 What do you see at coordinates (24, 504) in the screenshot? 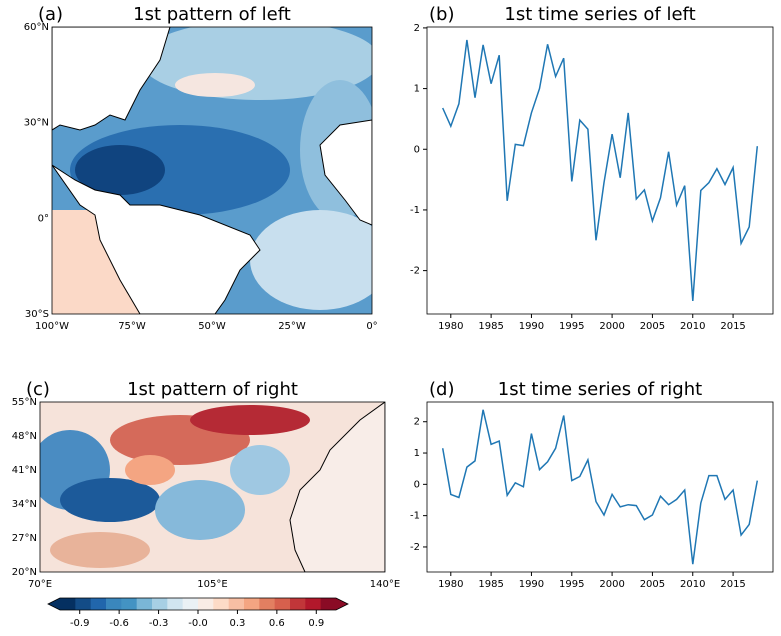
I see `y-tick-label: 34°N` at bounding box center [24, 504].